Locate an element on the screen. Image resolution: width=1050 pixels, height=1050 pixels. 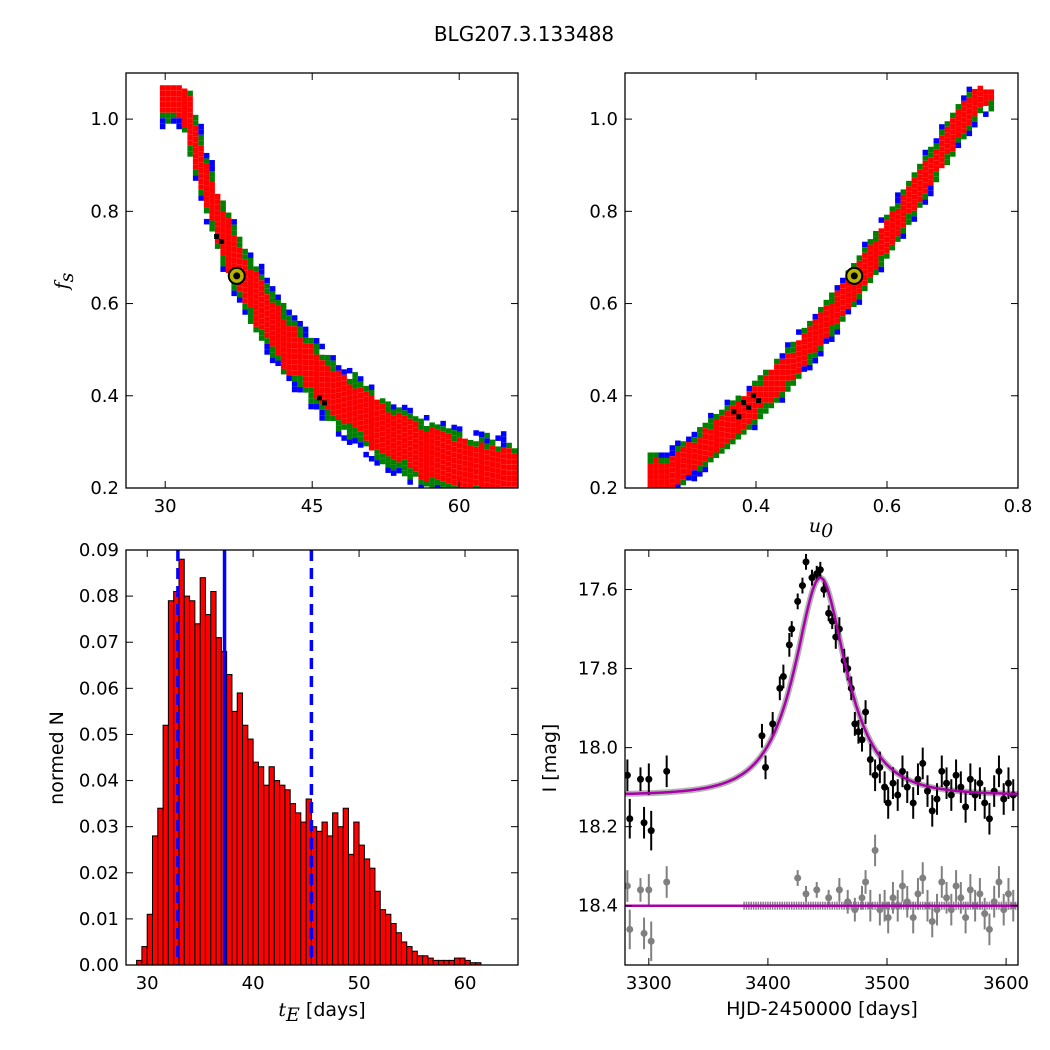
y-axis-label: fs is located at coordinates (64, 281).